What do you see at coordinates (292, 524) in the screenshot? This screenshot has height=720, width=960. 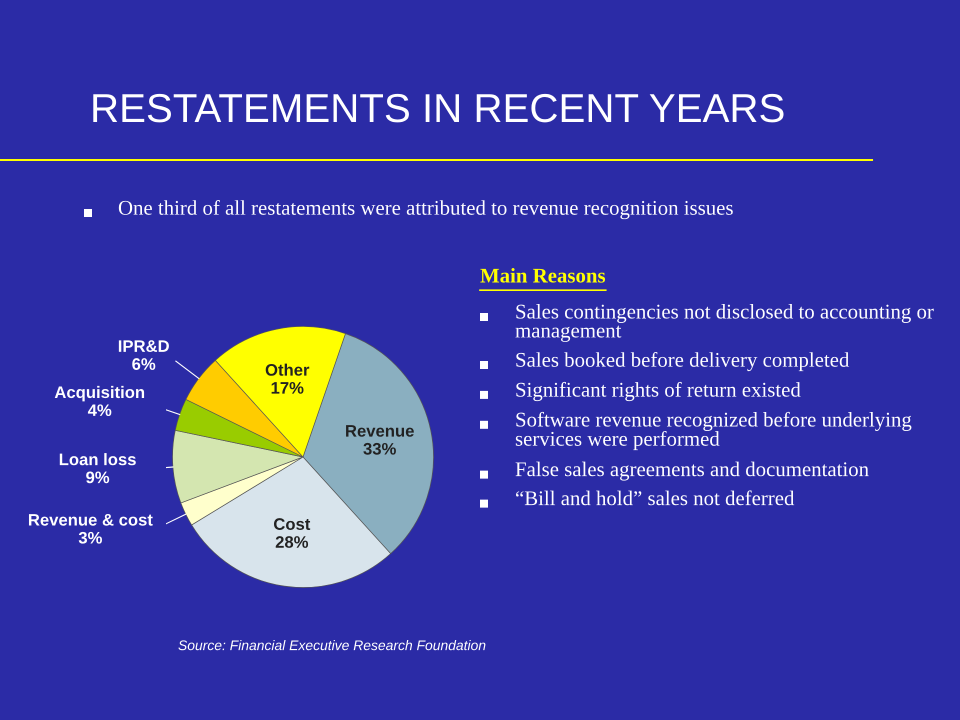 I see `slice-label: Cost` at bounding box center [292, 524].